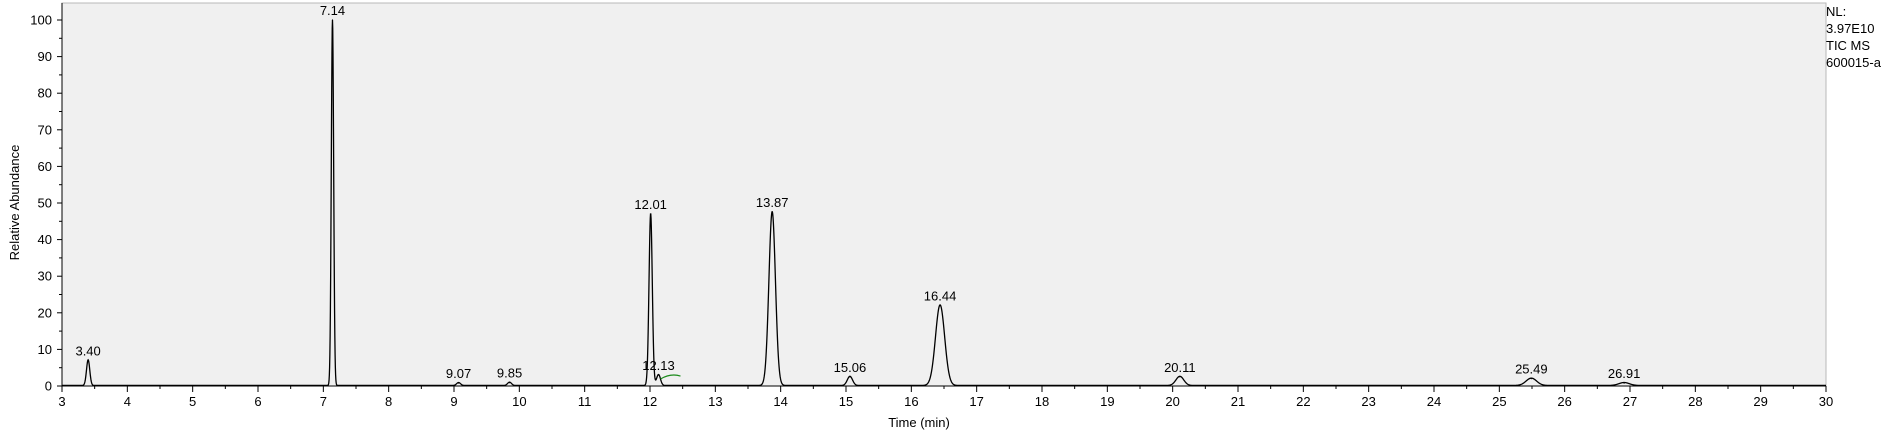 The height and width of the screenshot is (435, 1884). I want to click on peak-label: 15.06, so click(850, 367).